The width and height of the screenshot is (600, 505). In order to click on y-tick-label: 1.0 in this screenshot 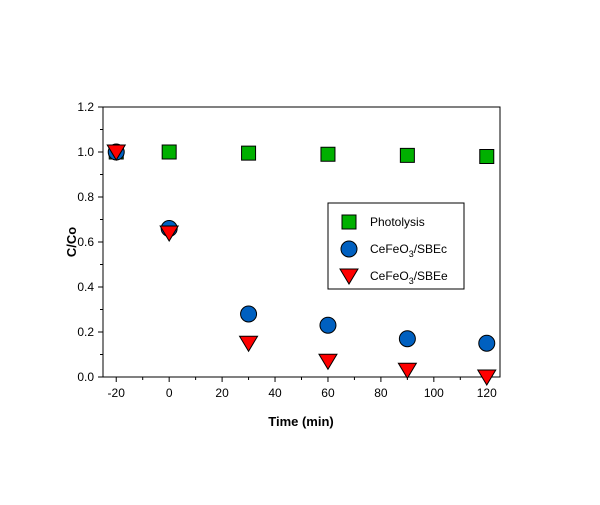, I will do `click(85, 152)`.